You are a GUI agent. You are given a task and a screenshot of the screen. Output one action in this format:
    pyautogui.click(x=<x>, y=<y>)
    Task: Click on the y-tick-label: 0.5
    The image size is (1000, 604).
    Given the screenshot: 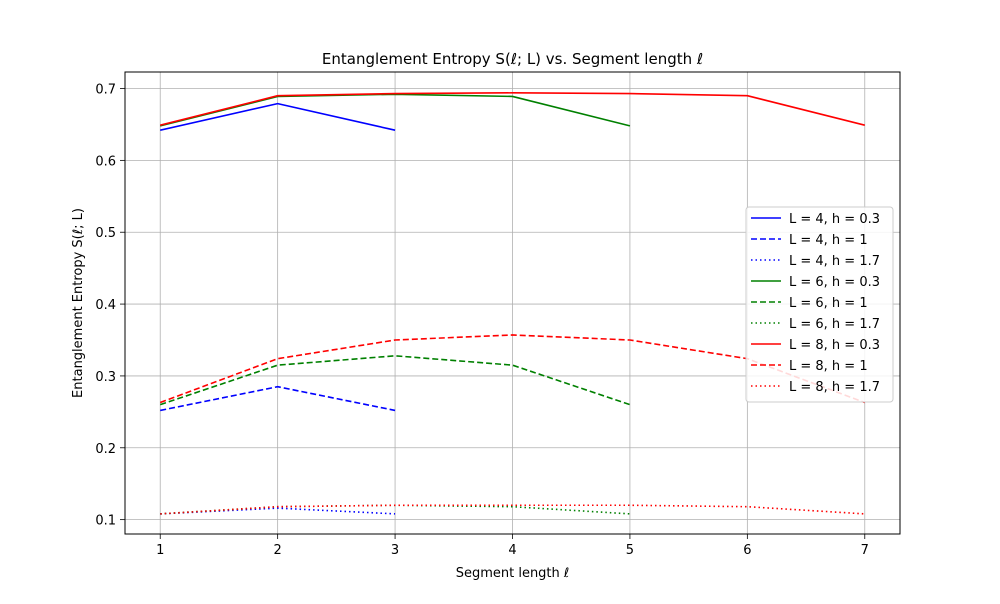 What is the action you would take?
    pyautogui.click(x=105, y=233)
    